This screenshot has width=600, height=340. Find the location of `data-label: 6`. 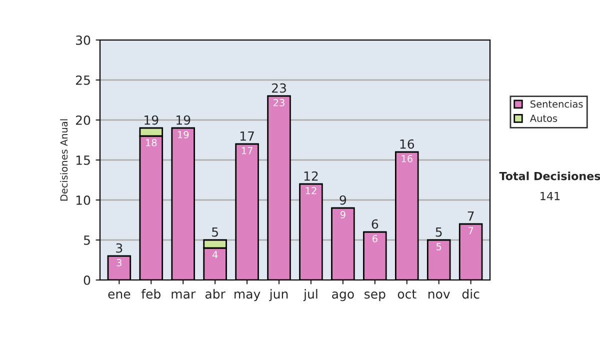

data-label: 6 is located at coordinates (375, 238).